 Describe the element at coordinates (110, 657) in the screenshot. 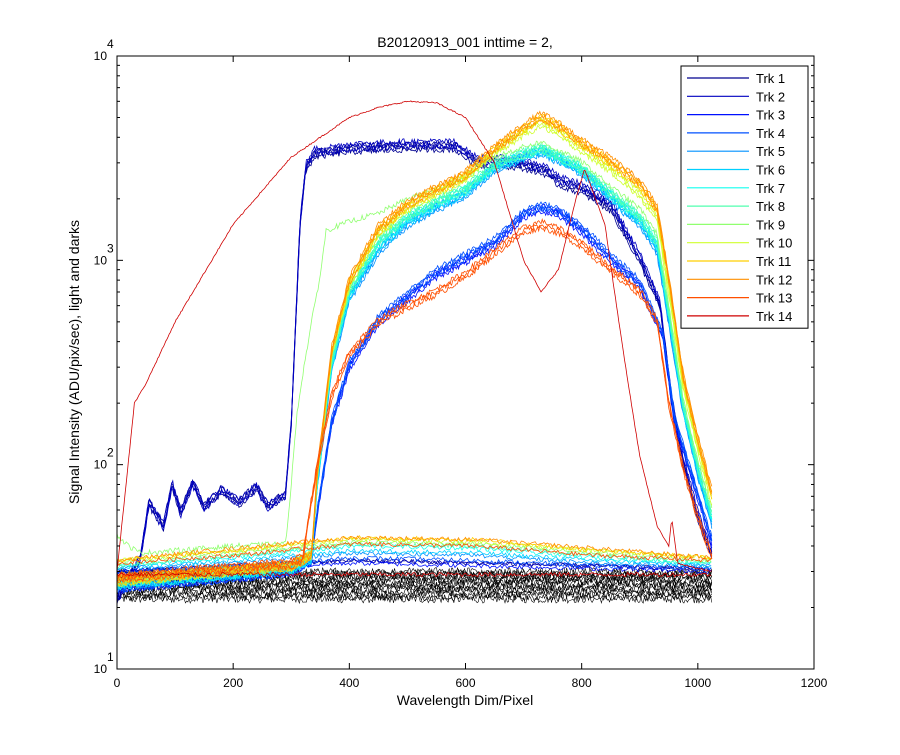

I see `y-tick-exponent: 1` at that location.